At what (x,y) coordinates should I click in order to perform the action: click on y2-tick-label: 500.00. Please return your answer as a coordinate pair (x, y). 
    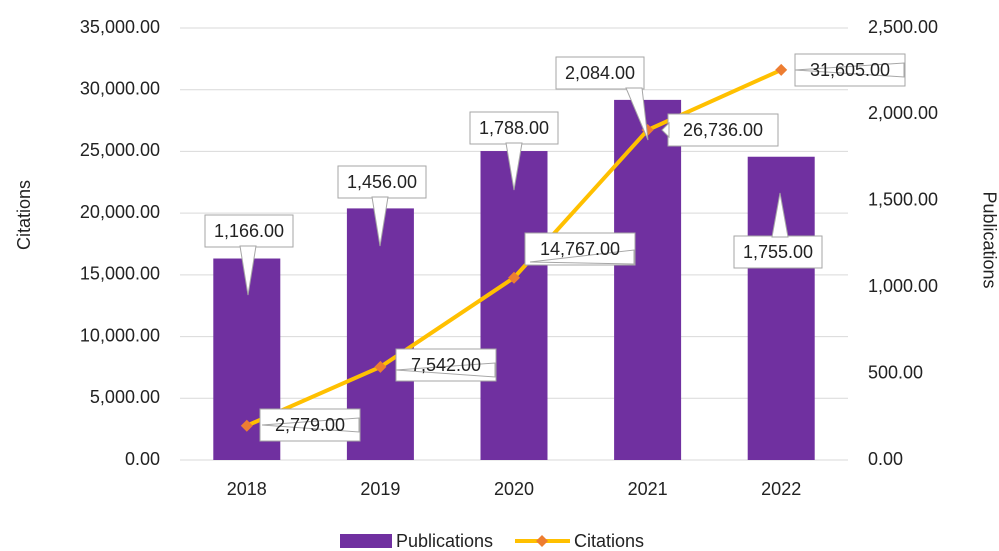
    Looking at the image, I should click on (895, 372).